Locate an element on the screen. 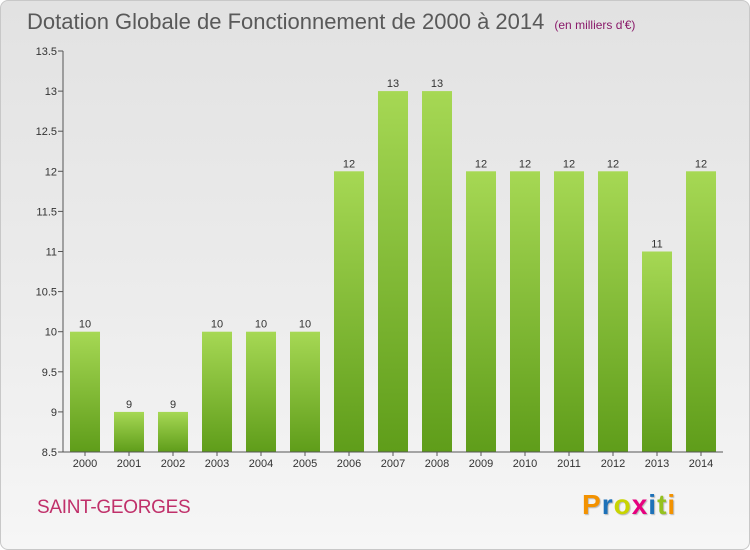  x-tick-label-2008: 2008 is located at coordinates (437, 464).